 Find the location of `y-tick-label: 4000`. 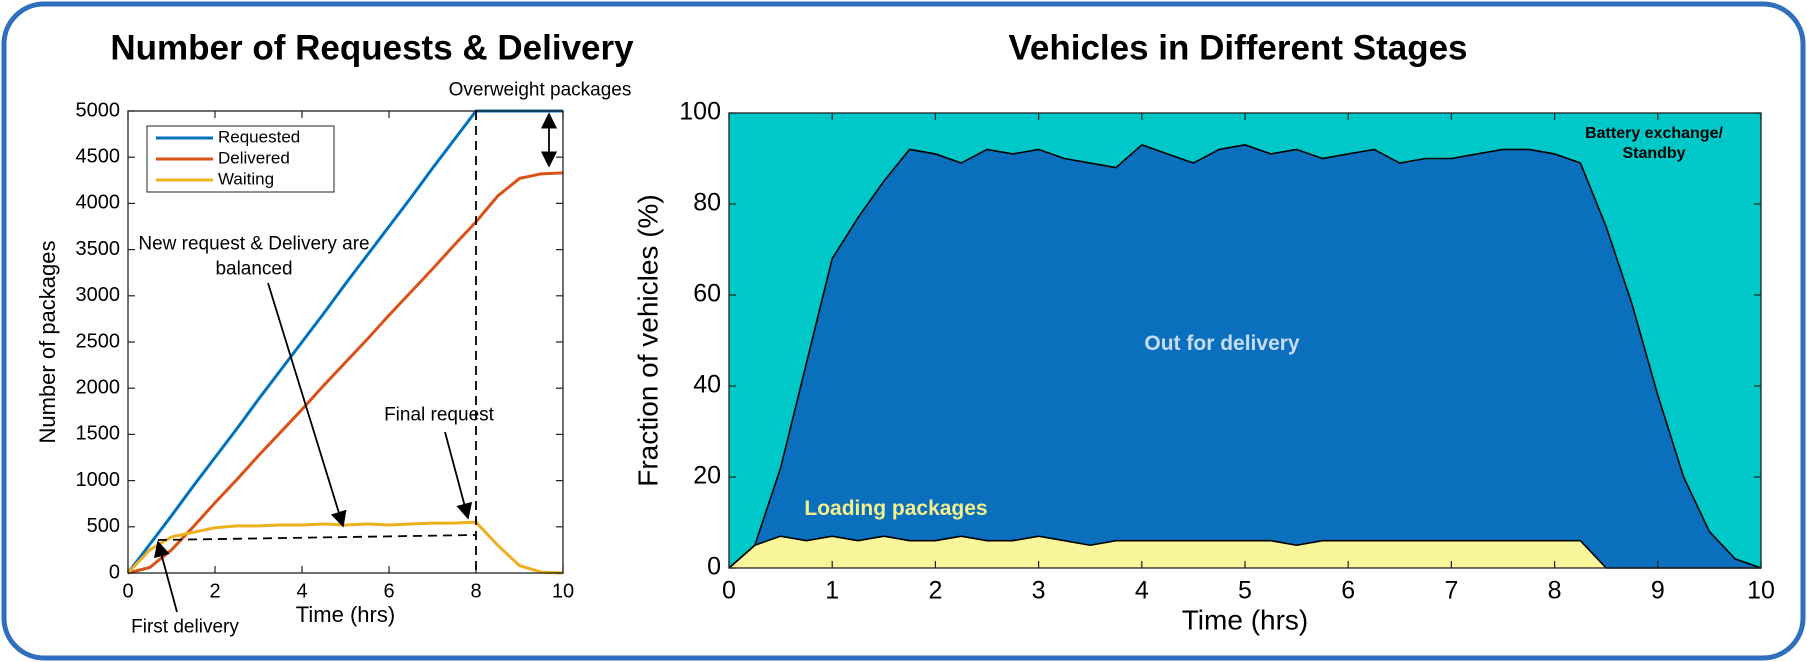

y-tick-label: 4000 is located at coordinates (98, 203).